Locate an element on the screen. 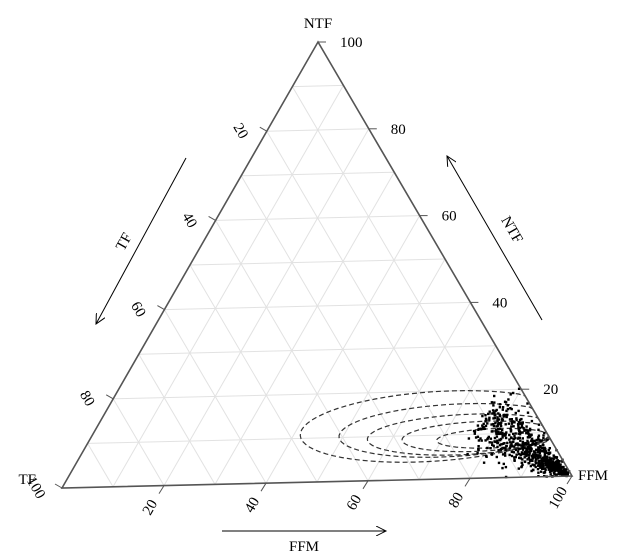 The width and height of the screenshot is (642, 556). axis-title-tf: TF is located at coordinates (124, 242).